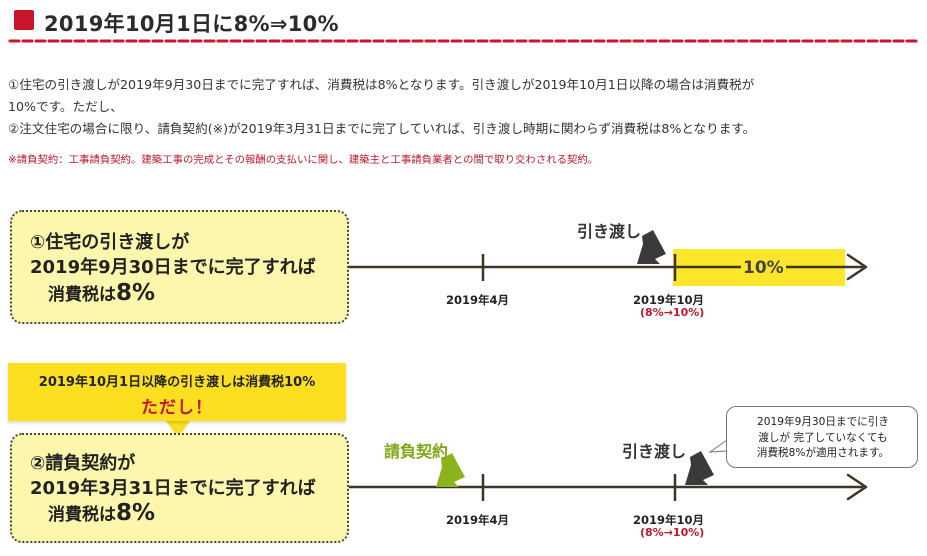  I want to click on box1-line3: 消費税は8%, so click(101, 293).